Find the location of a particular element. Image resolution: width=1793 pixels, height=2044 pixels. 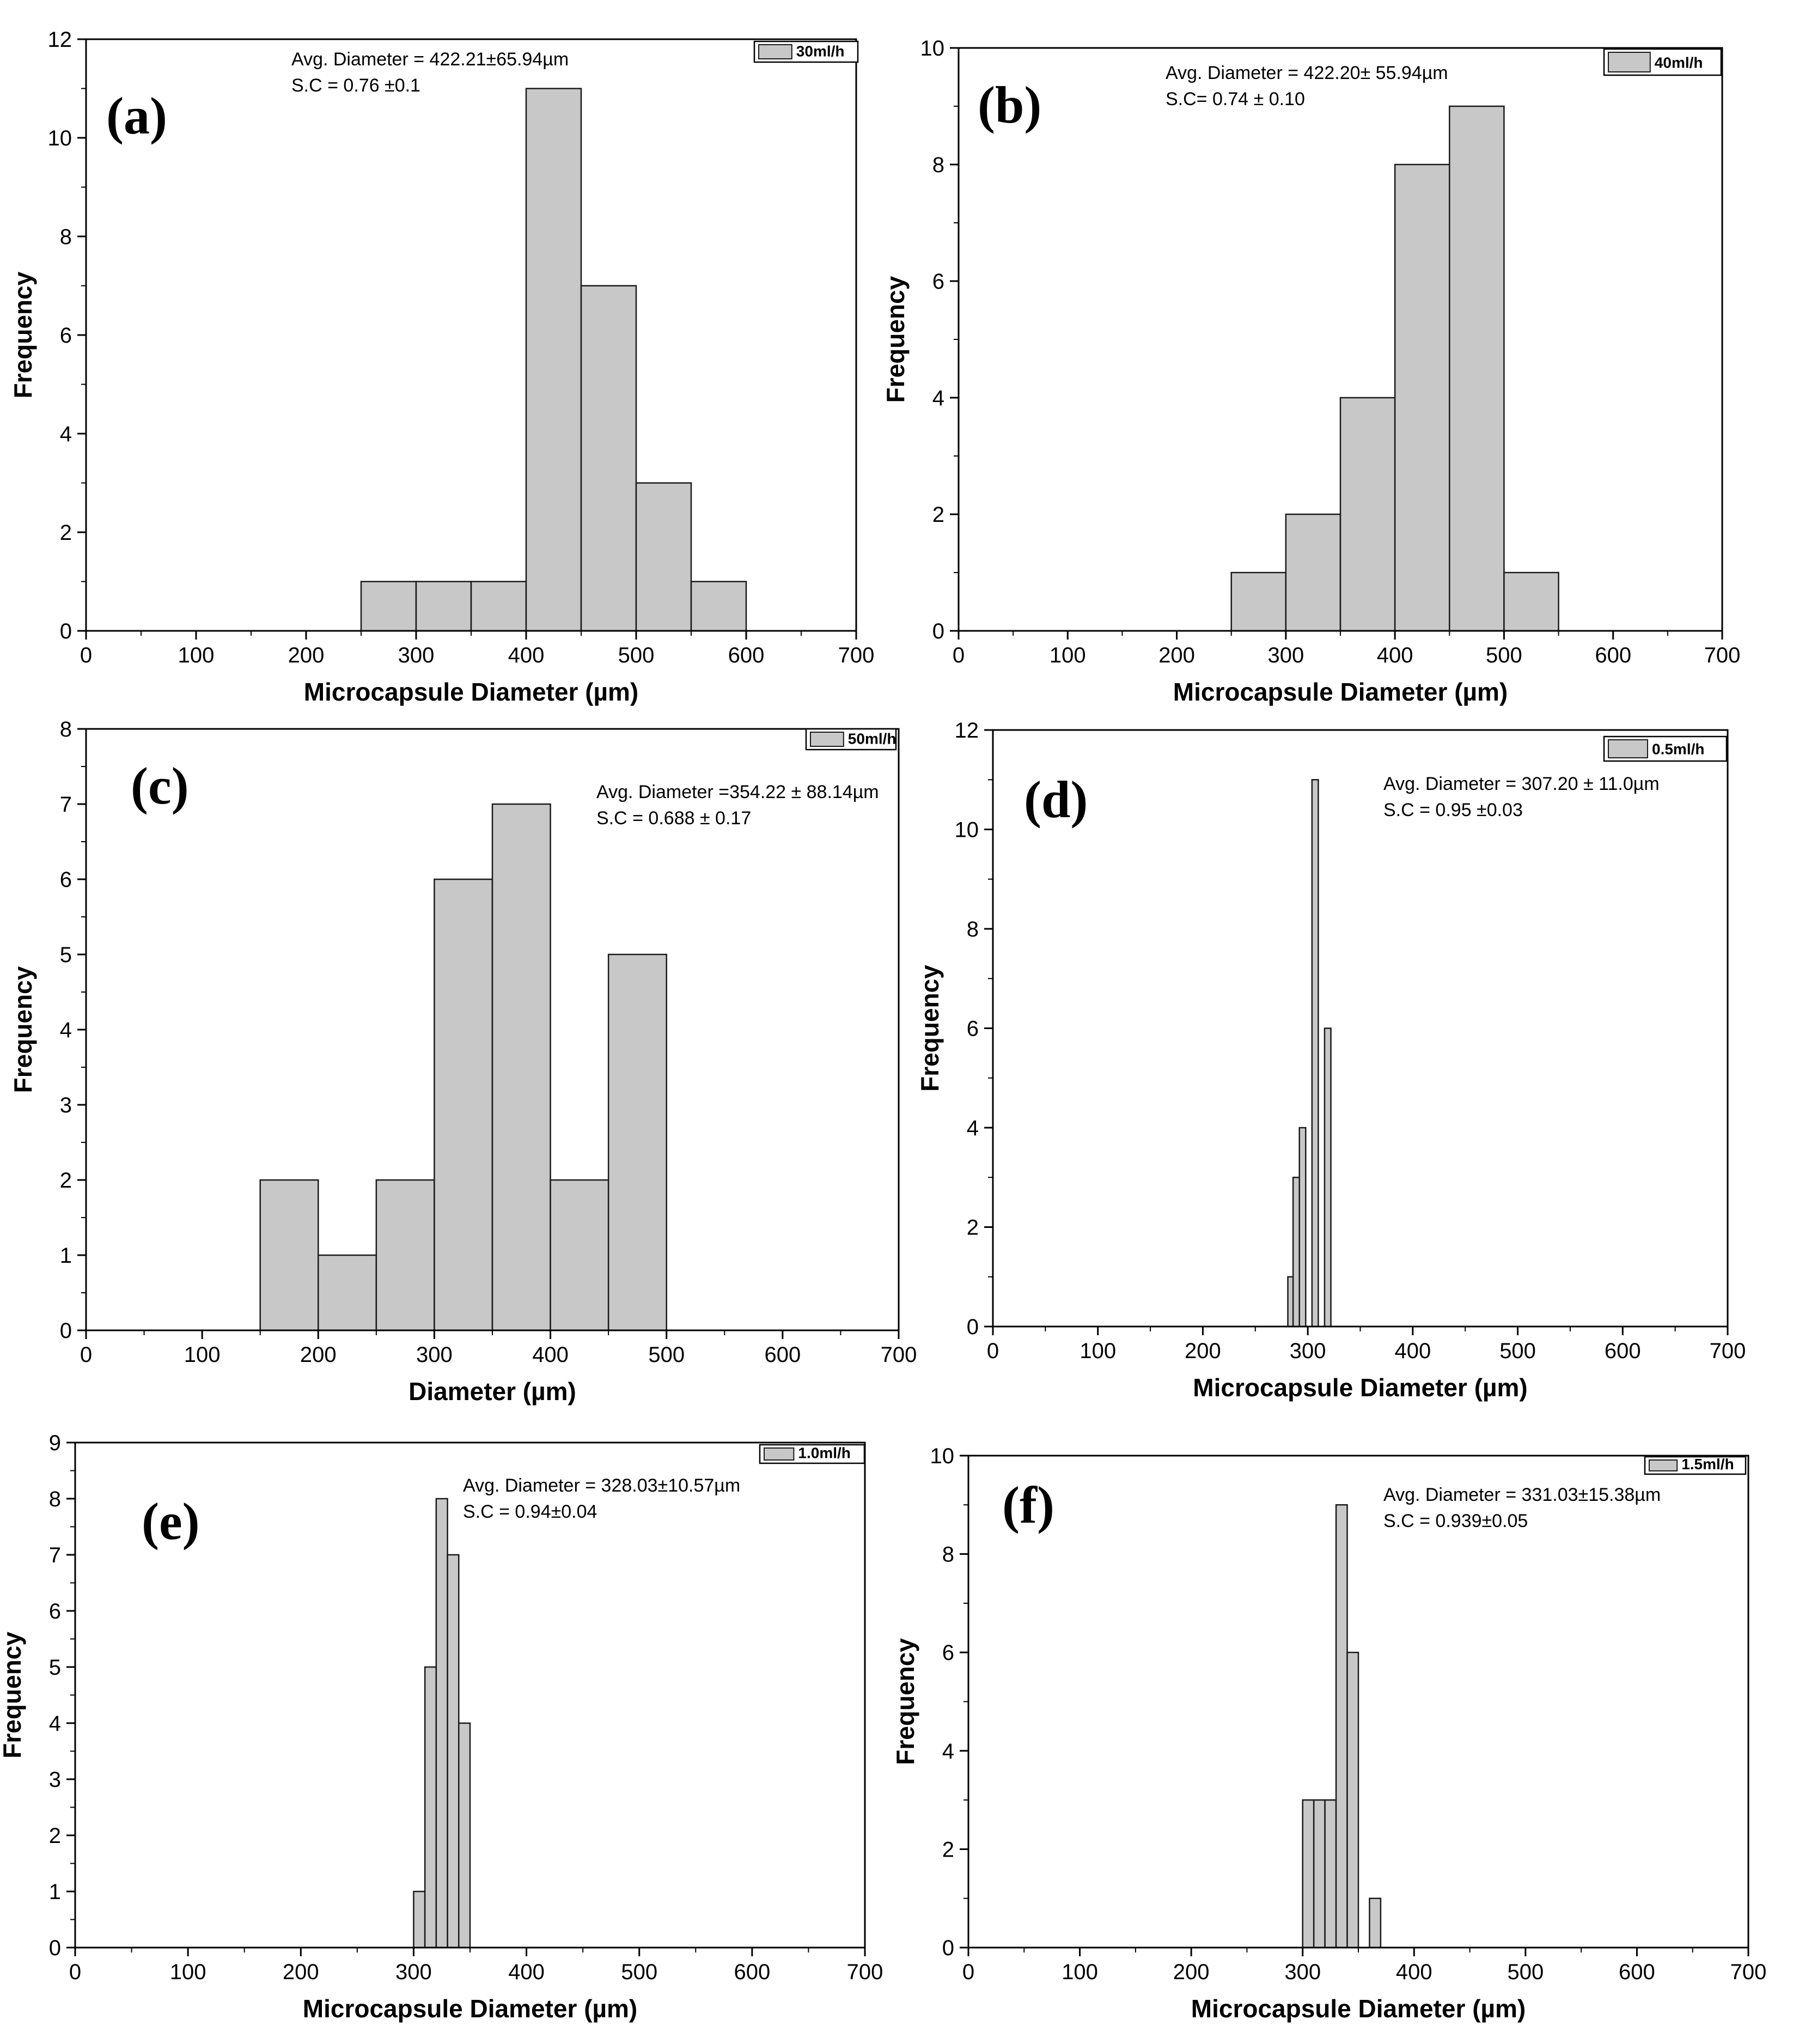

legend-label: 30ml/h is located at coordinates (820, 50).